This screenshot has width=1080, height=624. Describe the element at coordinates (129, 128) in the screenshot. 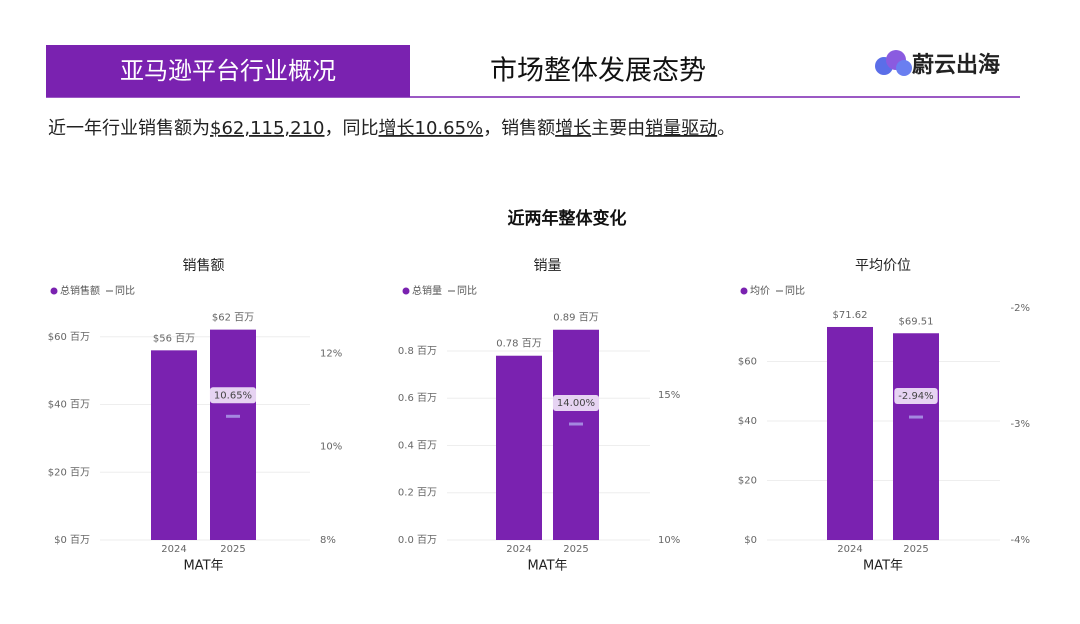

I see `summary-part: 近一年行业销售额为` at that location.